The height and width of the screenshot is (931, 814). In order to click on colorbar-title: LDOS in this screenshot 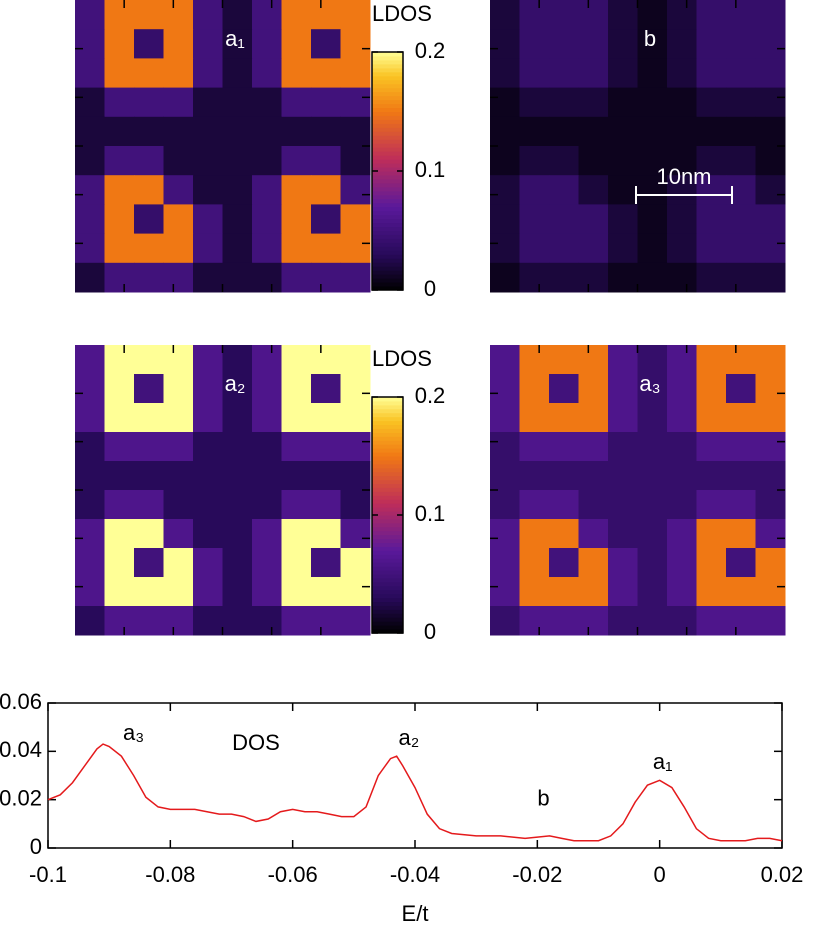, I will do `click(402, 13)`.